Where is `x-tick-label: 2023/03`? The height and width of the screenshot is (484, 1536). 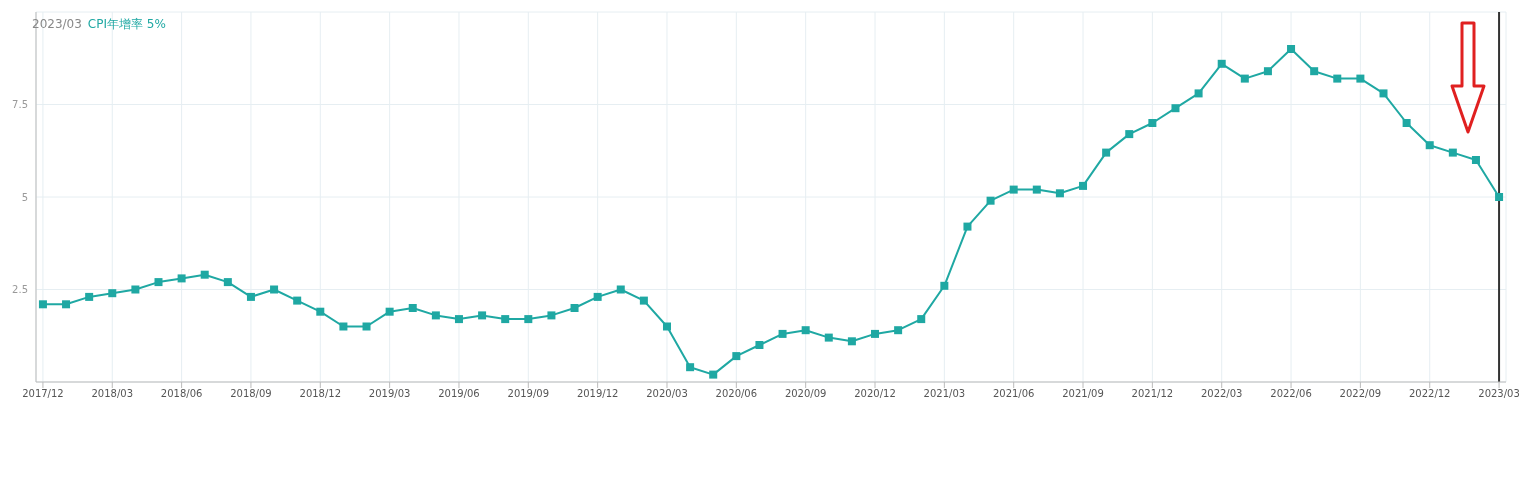
x-tick-label: 2023/03 is located at coordinates (1499, 394).